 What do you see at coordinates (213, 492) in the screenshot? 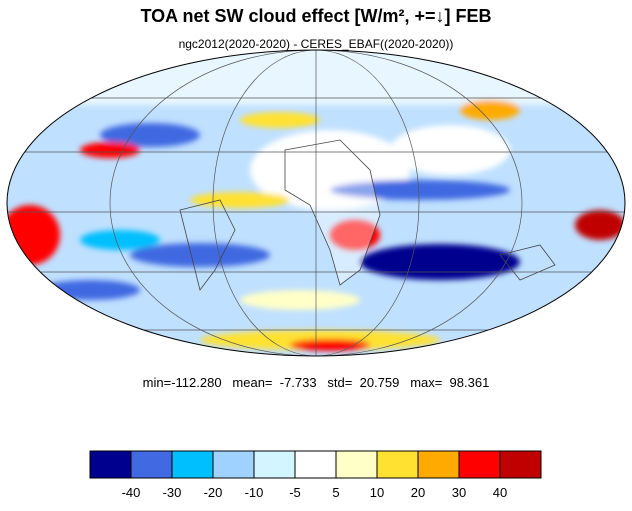
I see `colorbar-label: -20` at bounding box center [213, 492].